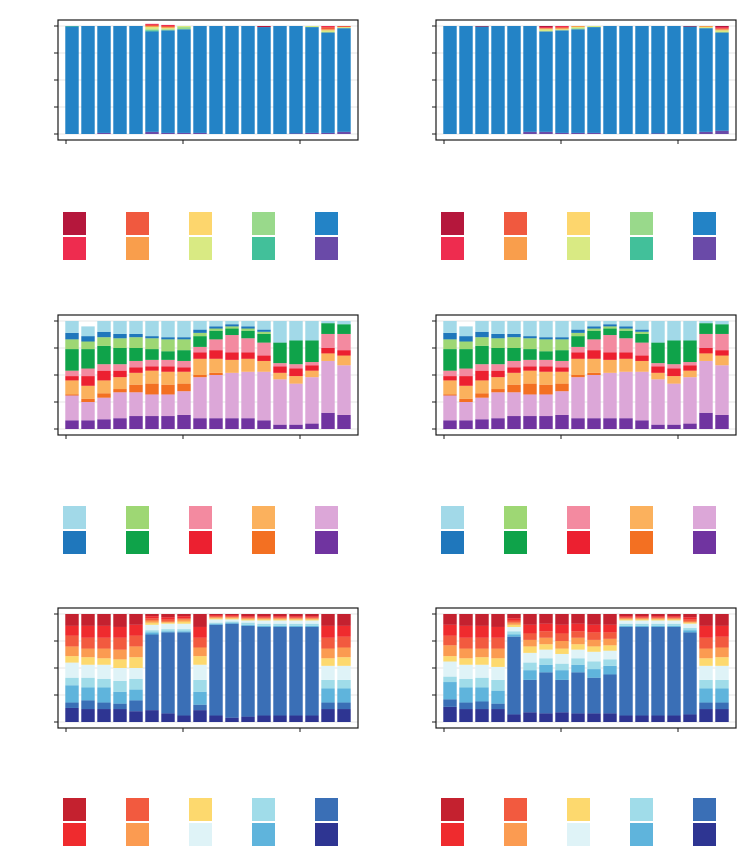  Describe the element at coordinates (584, 376) in the screenshot. I see `chart-svg` at that location.